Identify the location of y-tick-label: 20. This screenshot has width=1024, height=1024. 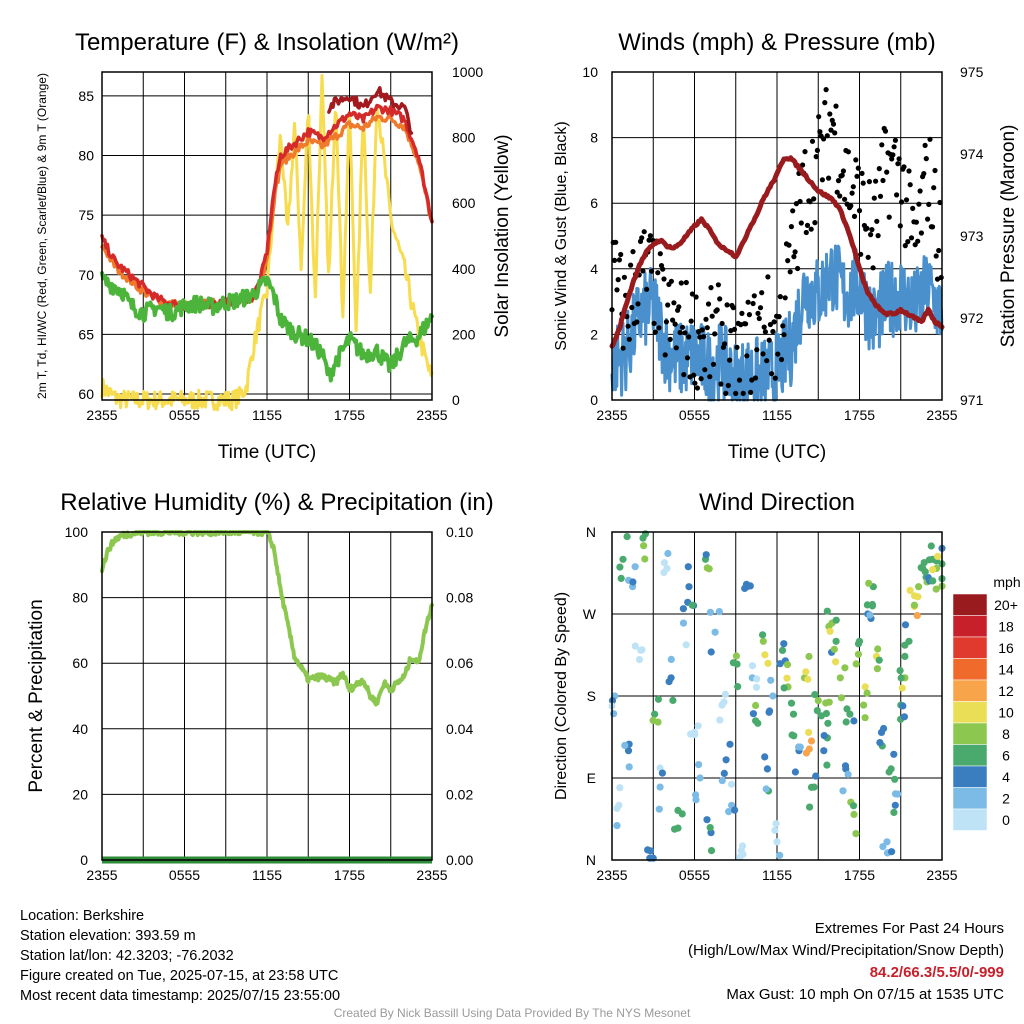
(80, 794).